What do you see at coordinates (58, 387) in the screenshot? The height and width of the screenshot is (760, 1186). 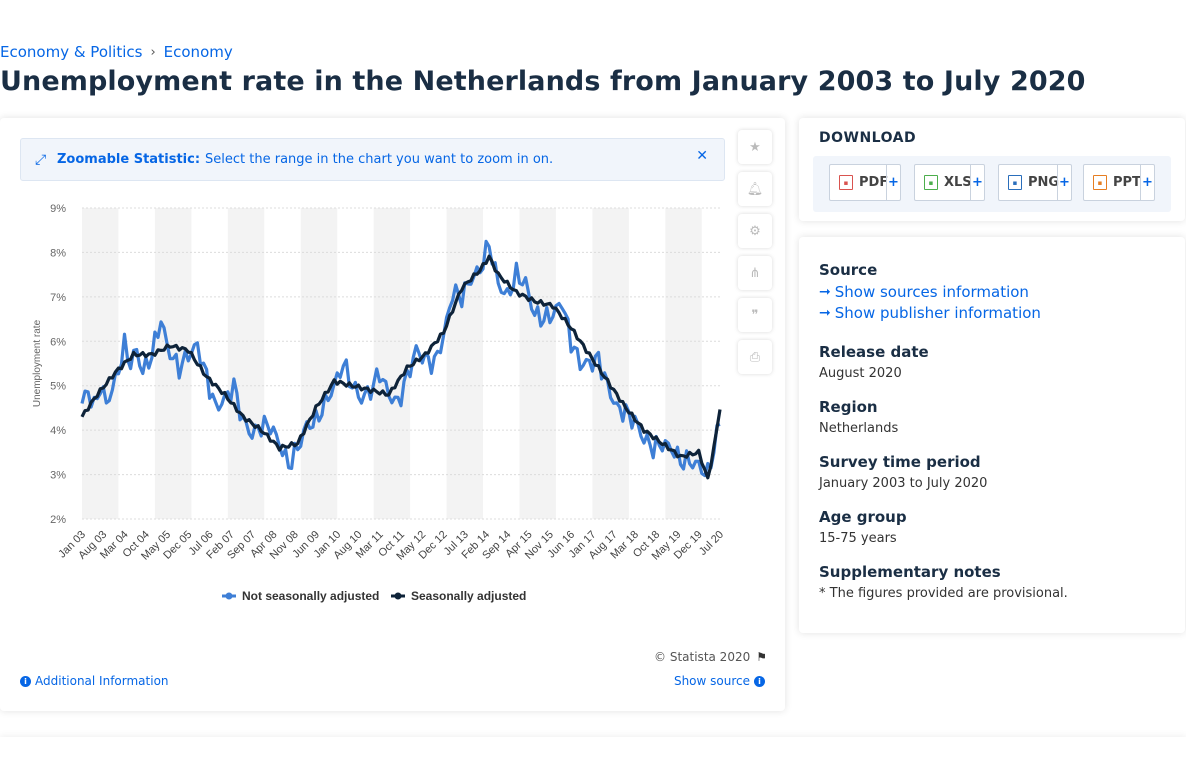 I see `y-tick-label: 5%` at bounding box center [58, 387].